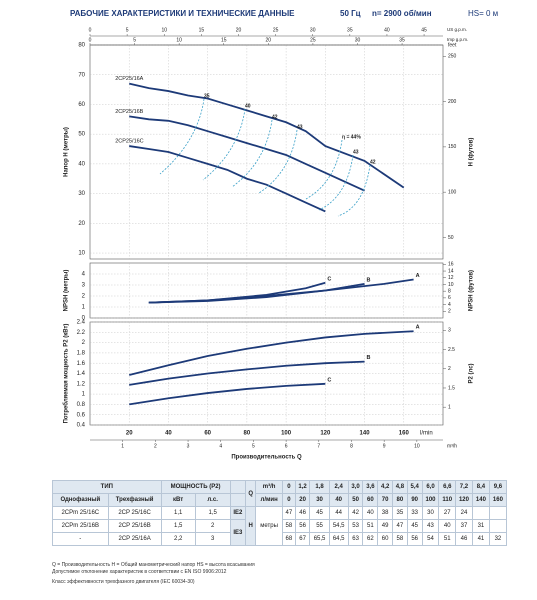 This screenshot has height=600, width=537. Describe the element at coordinates (127, 30) in the screenshot. I see `top-tick-label: 5` at that location.